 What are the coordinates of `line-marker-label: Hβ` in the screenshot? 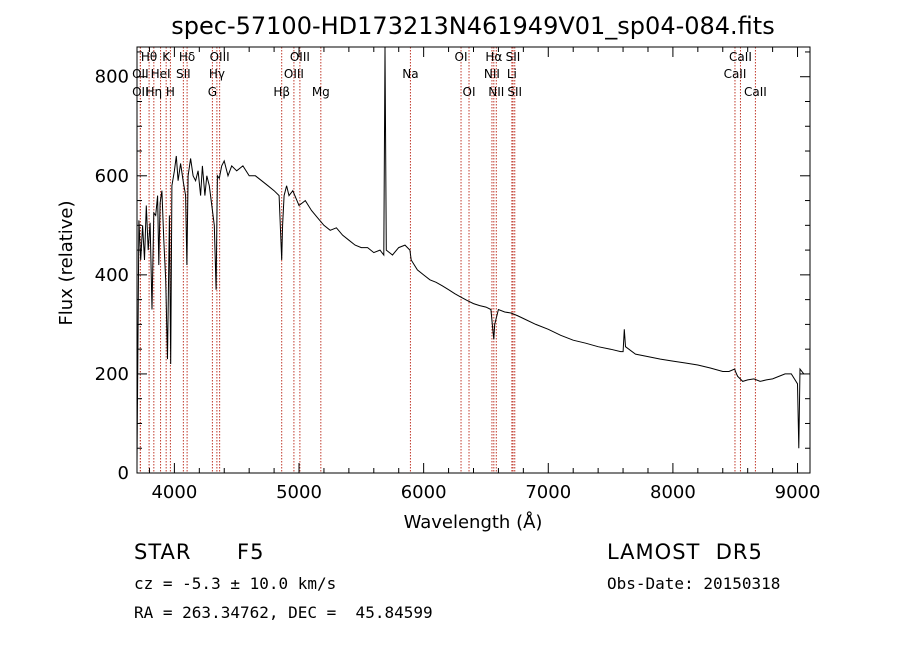 It's located at (281, 92).